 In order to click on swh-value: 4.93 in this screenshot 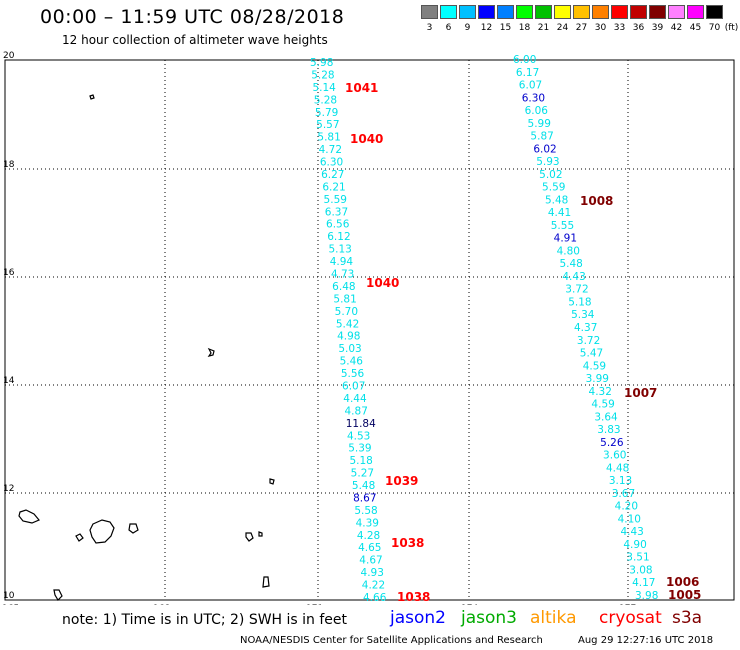, I will do `click(372, 573)`.